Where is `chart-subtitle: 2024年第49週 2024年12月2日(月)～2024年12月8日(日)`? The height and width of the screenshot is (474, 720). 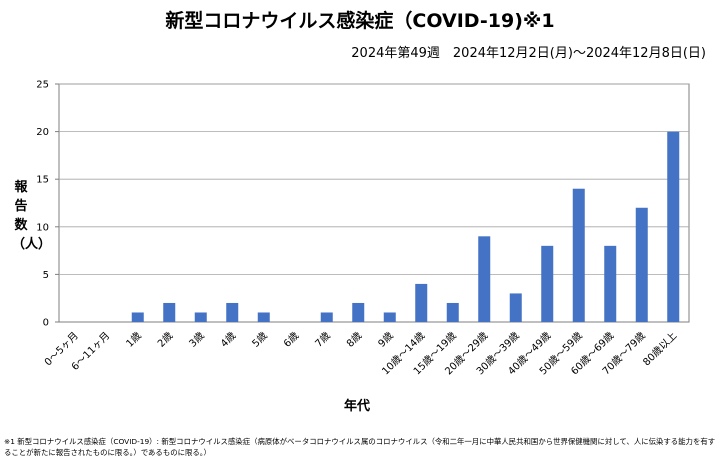
chart-subtitle: 2024年第49週 2024年12月2日(月)～2024年12月8日(日) is located at coordinates (528, 53).